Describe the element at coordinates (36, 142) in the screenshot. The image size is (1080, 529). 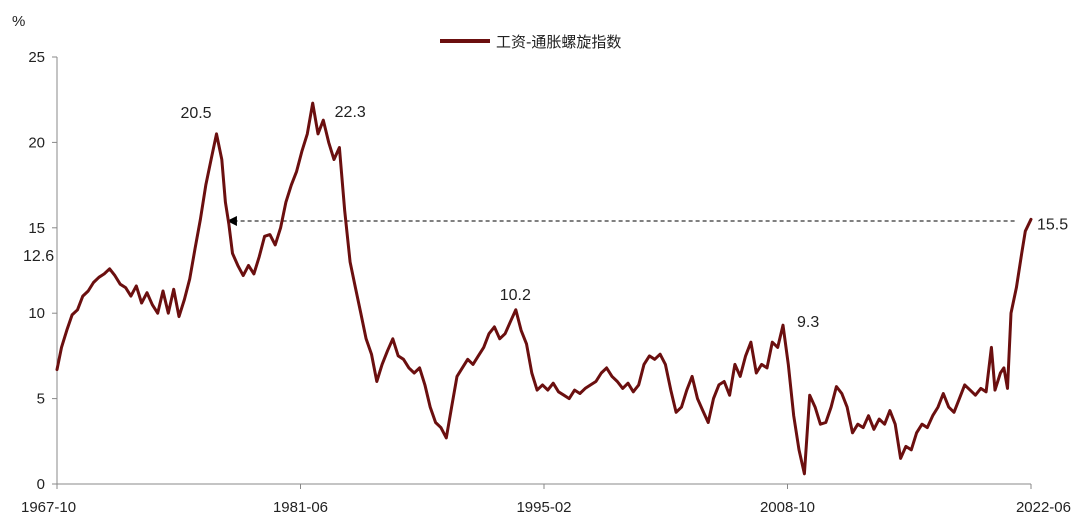
I see `y-tick-label: 20` at that location.